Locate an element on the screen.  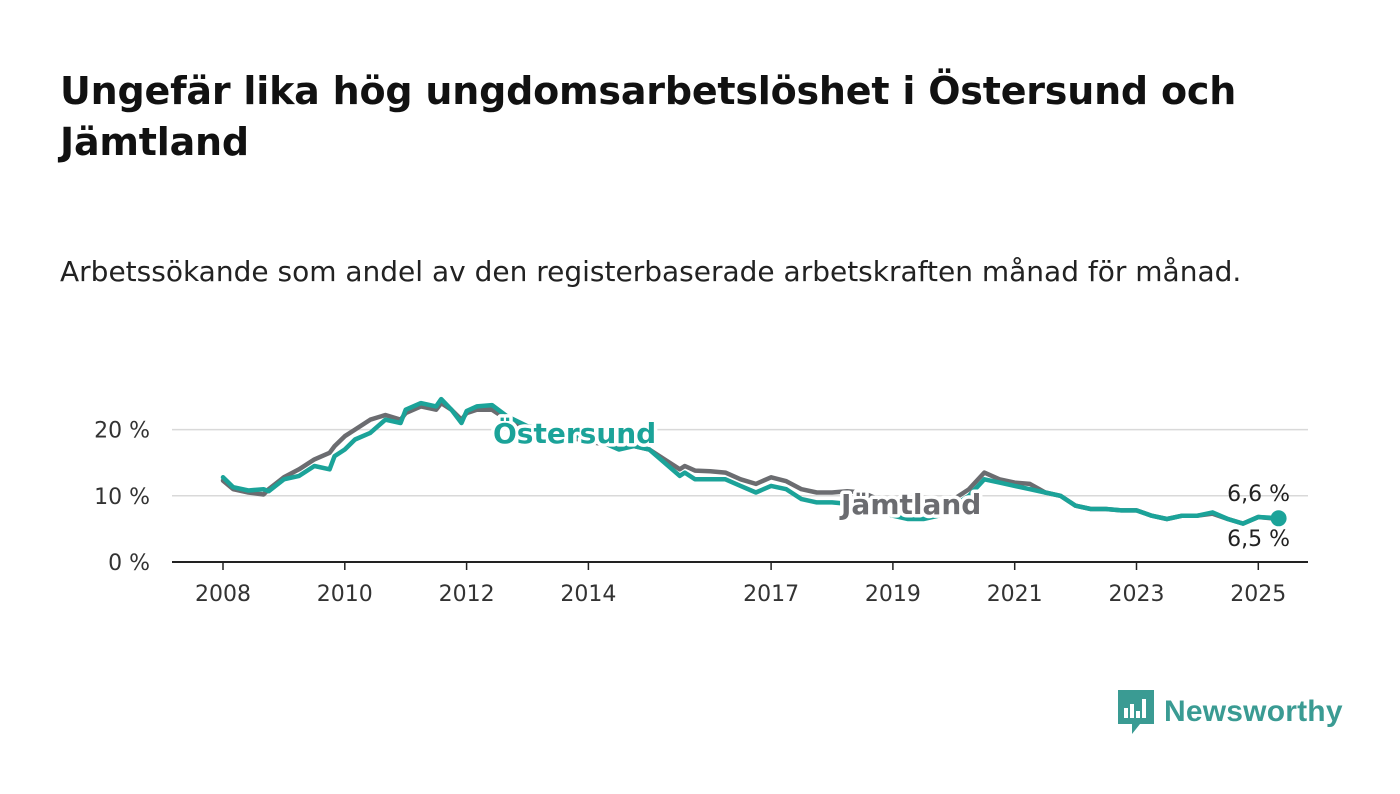
x-tick-label: 2008 is located at coordinates (223, 594).